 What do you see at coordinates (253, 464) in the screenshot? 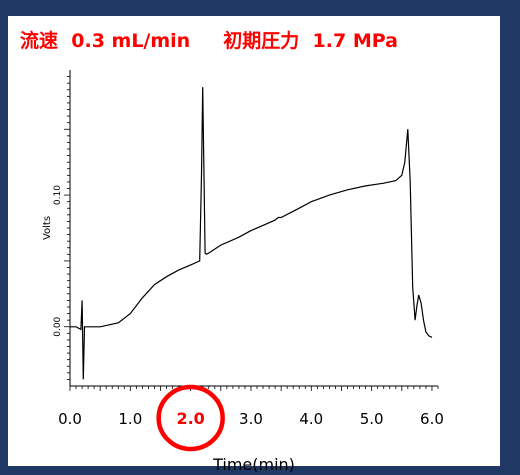
I see `x-axis-label: Time(min)` at bounding box center [253, 464].